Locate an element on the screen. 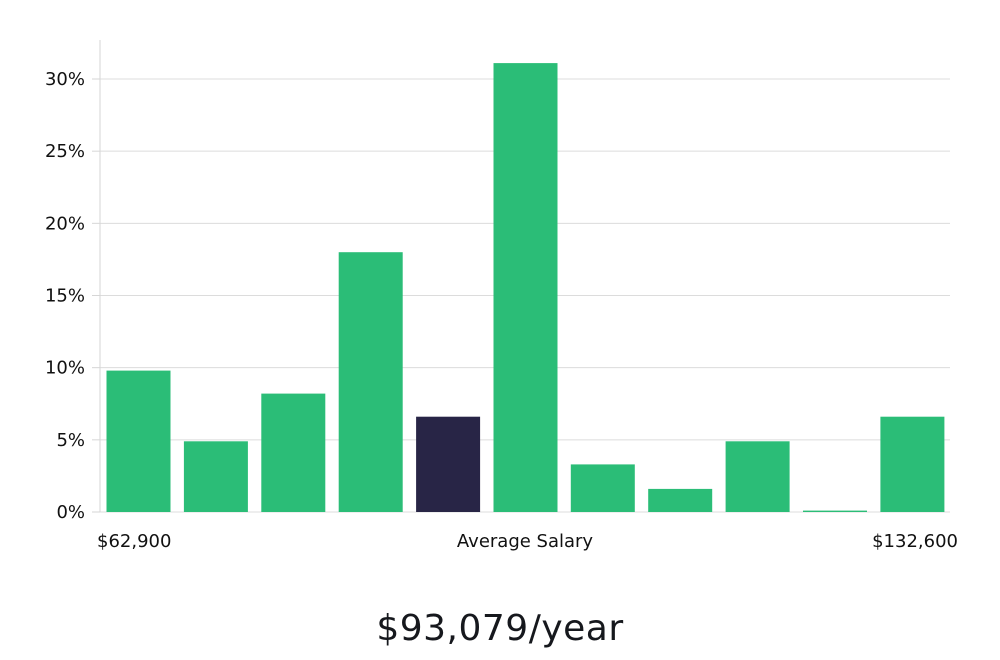  y-axis-ticks: 0% 5% 10% 15% 20% 25% 30% is located at coordinates (72, 296).